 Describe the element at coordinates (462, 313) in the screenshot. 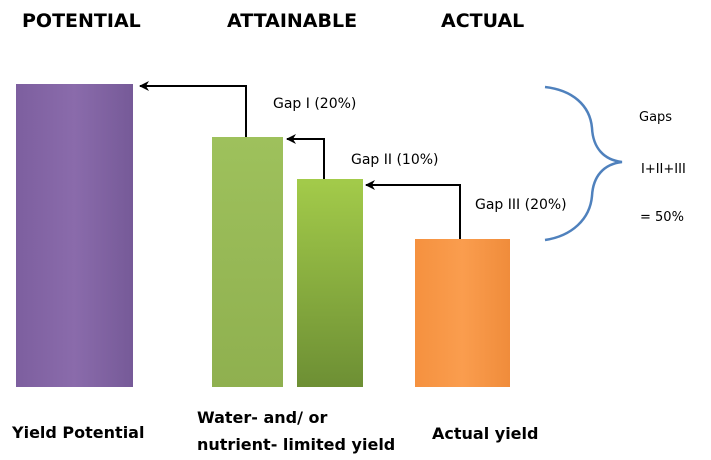

I see `bar-actual-yield` at that location.